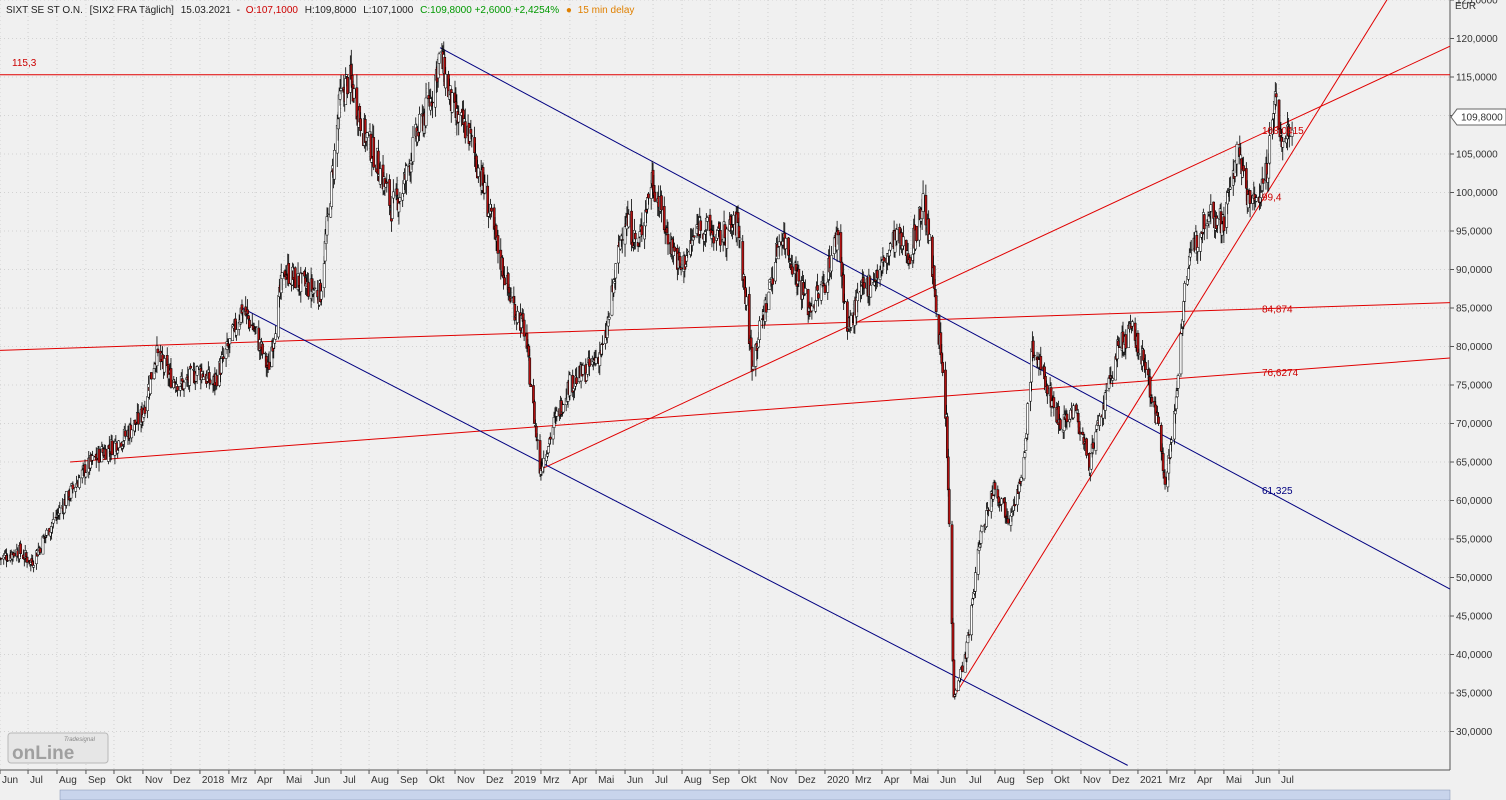 This screenshot has height=800, width=1506. I want to click on price-tick-label: 80,0000, so click(1474, 347).